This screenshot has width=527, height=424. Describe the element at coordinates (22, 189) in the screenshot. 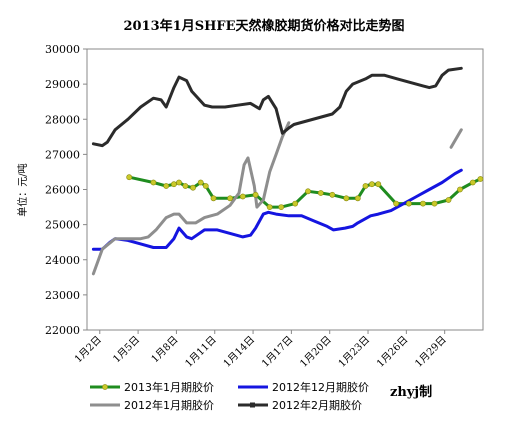

I see `y-axis-label: 单位：元/吨` at that location.